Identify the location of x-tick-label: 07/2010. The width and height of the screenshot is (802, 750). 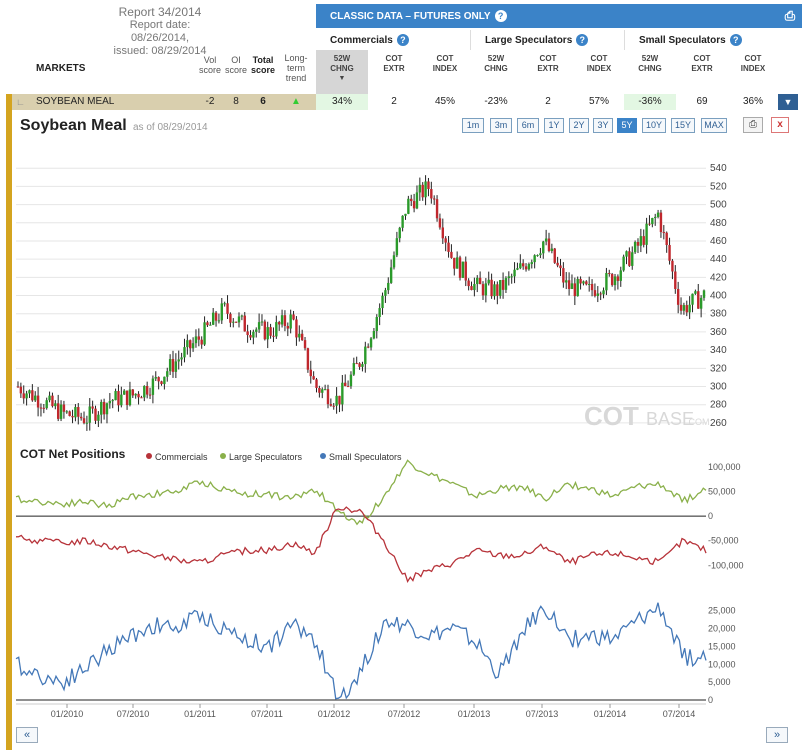
(133, 714).